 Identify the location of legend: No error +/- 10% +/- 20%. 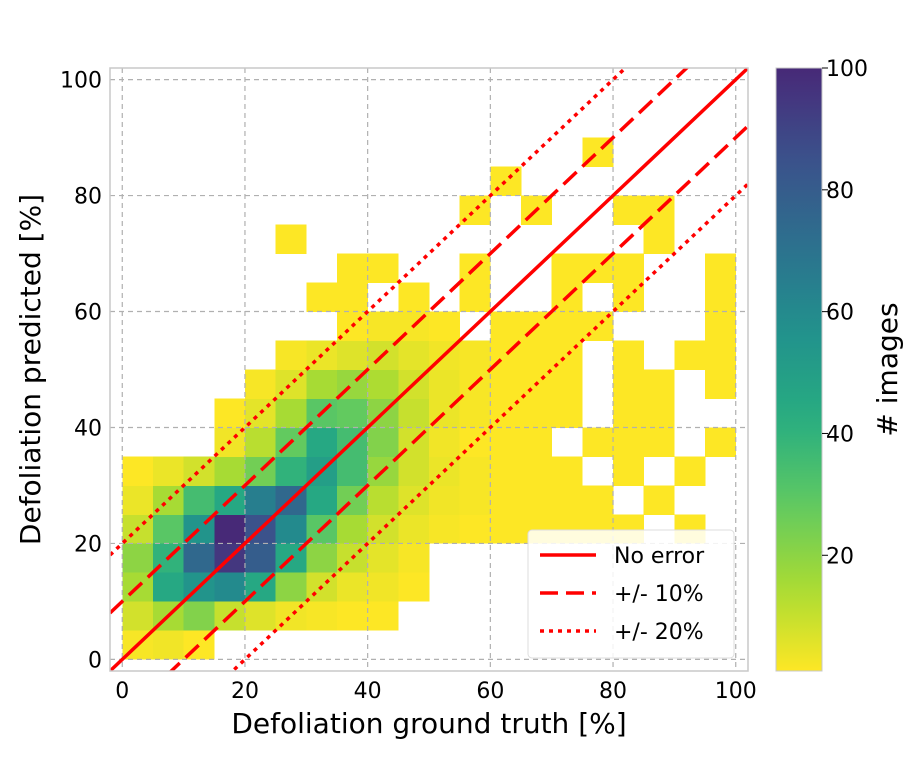
(631, 594).